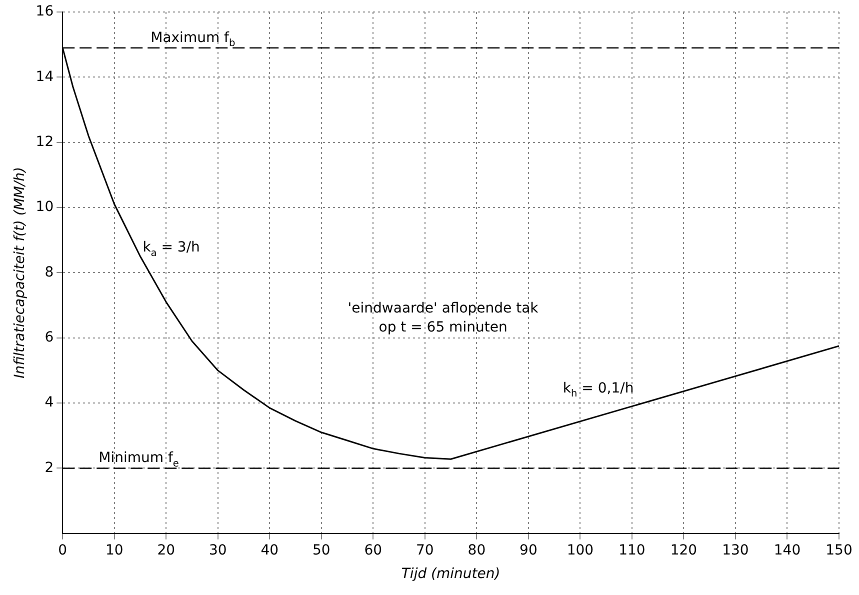 The width and height of the screenshot is (859, 595). What do you see at coordinates (787, 550) in the screenshot?
I see `x-tick-label: 140` at bounding box center [787, 550].